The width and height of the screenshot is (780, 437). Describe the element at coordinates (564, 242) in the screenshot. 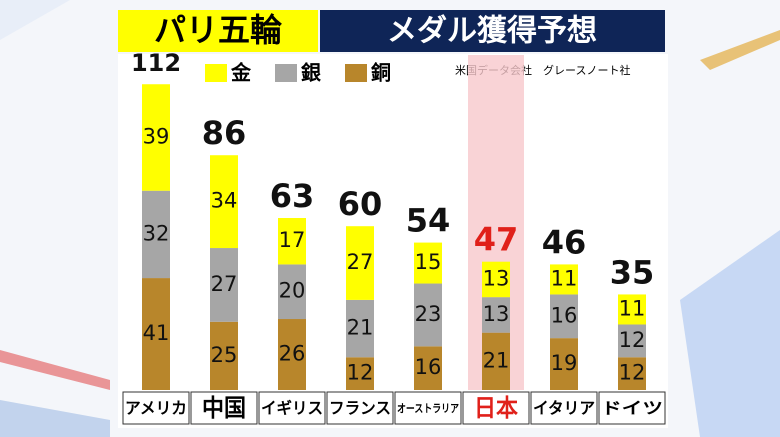

I see `total-label: 46` at that location.